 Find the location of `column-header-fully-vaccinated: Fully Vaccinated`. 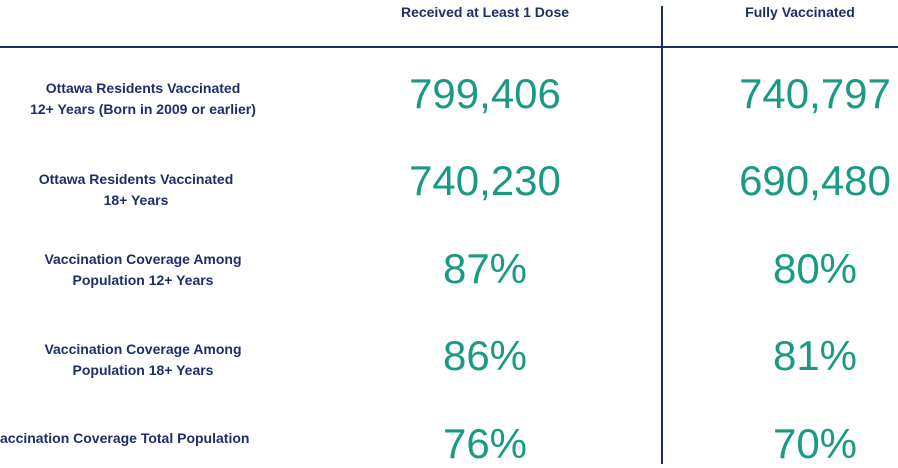

column-header-fully-vaccinated: Fully Vaccinated is located at coordinates (800, 12).